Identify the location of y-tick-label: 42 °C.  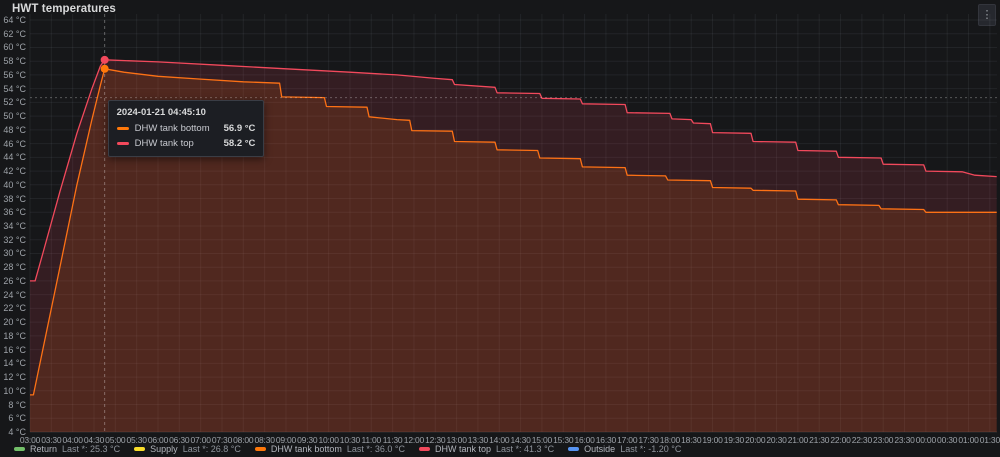
(14, 171).